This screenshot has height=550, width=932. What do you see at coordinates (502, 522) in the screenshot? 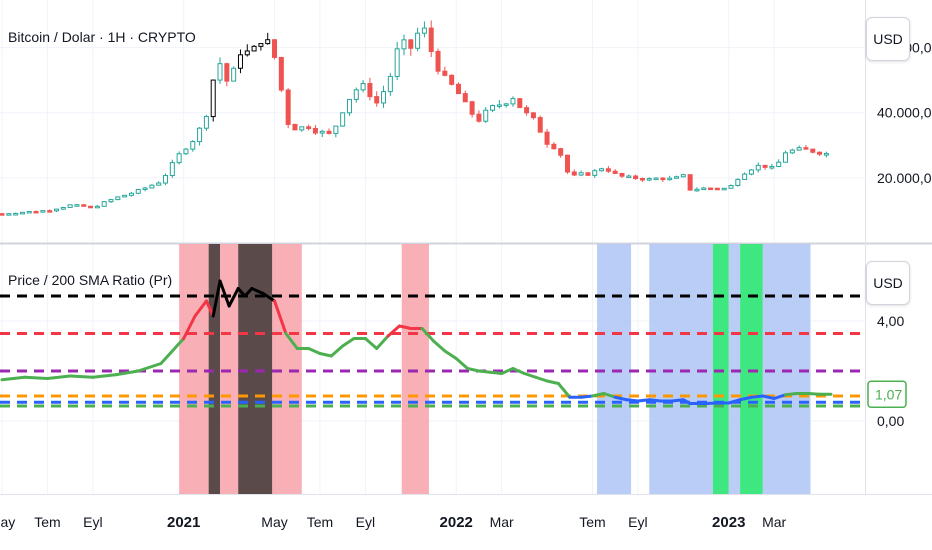
I see `time-axis-label: Mar` at bounding box center [502, 522].